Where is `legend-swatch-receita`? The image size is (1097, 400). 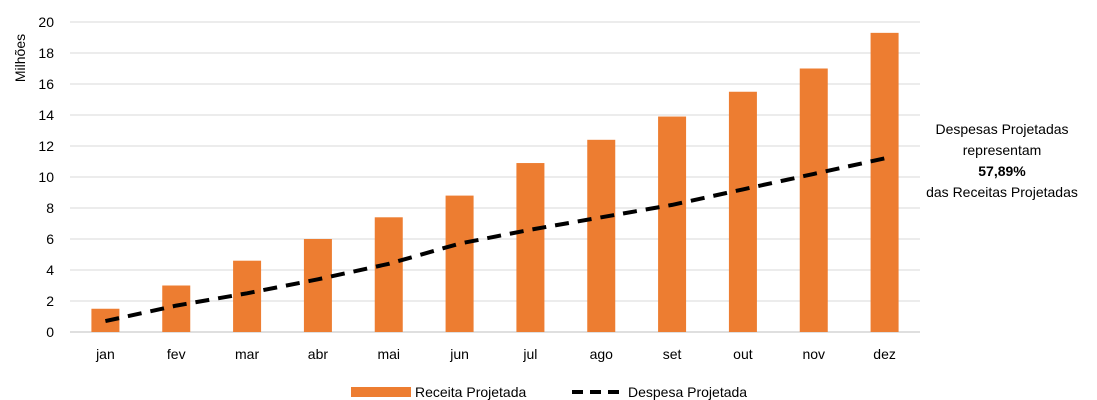 legend-swatch-receita is located at coordinates (381, 392).